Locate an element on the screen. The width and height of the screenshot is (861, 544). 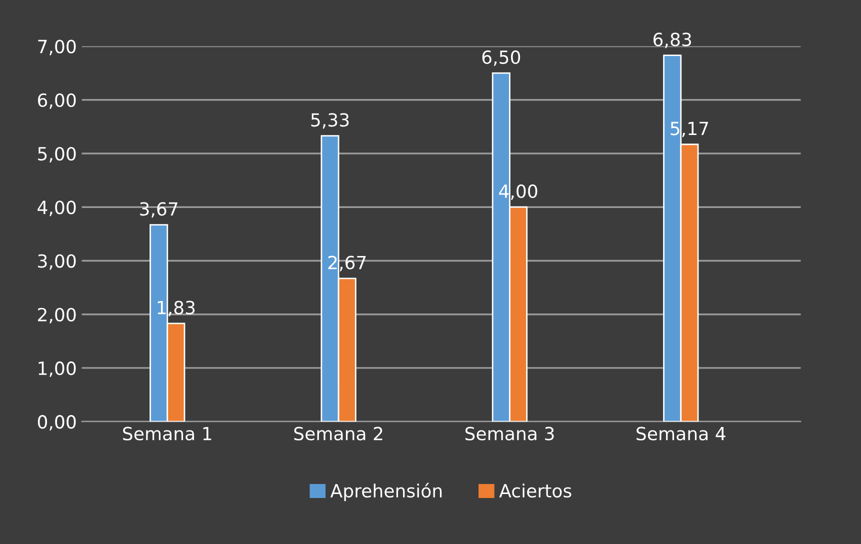
y-tick-label: 2,00 is located at coordinates (57, 316).